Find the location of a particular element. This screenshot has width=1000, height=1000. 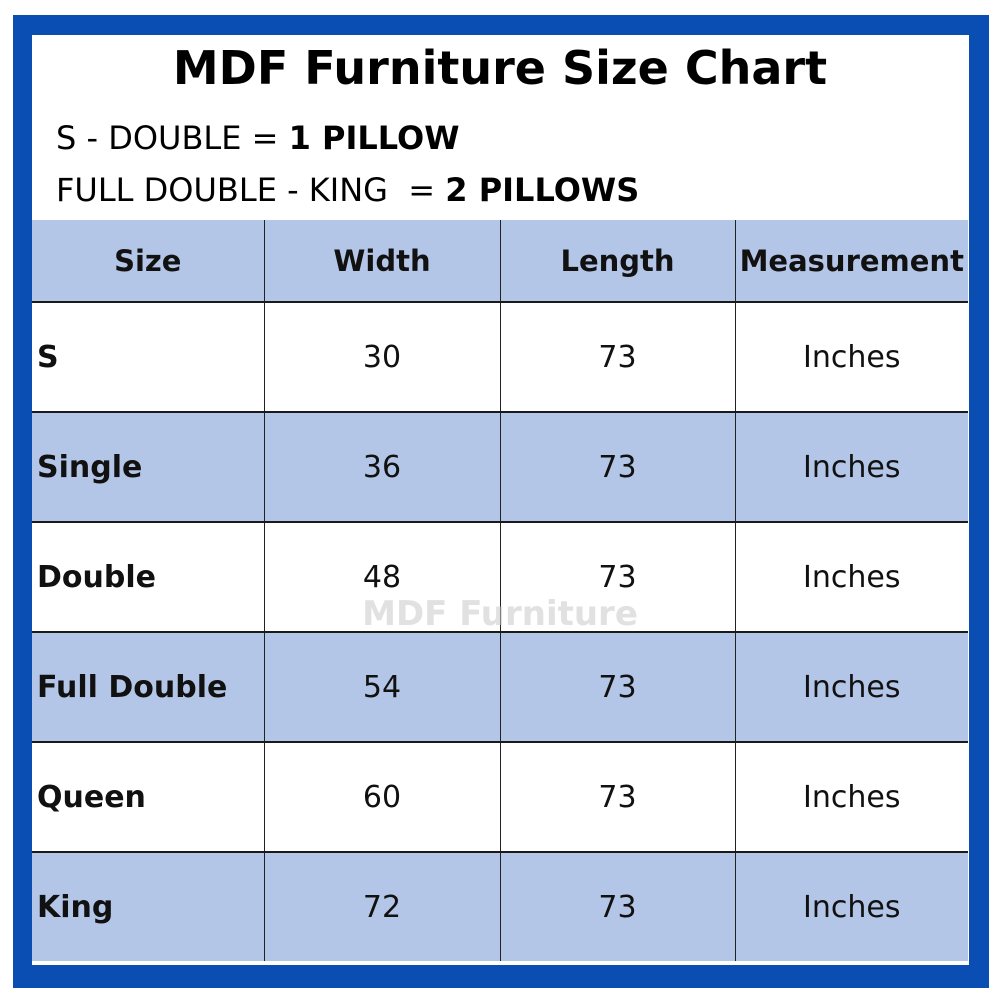

size-cell: Double is located at coordinates (148, 577).